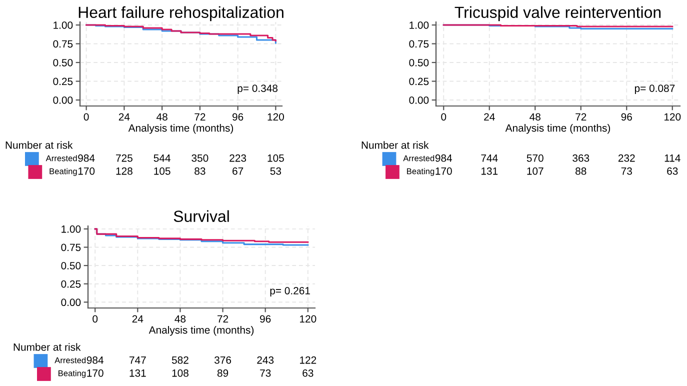 Image resolution: width=687 pixels, height=386 pixels. I want to click on text: 53, so click(276, 171).